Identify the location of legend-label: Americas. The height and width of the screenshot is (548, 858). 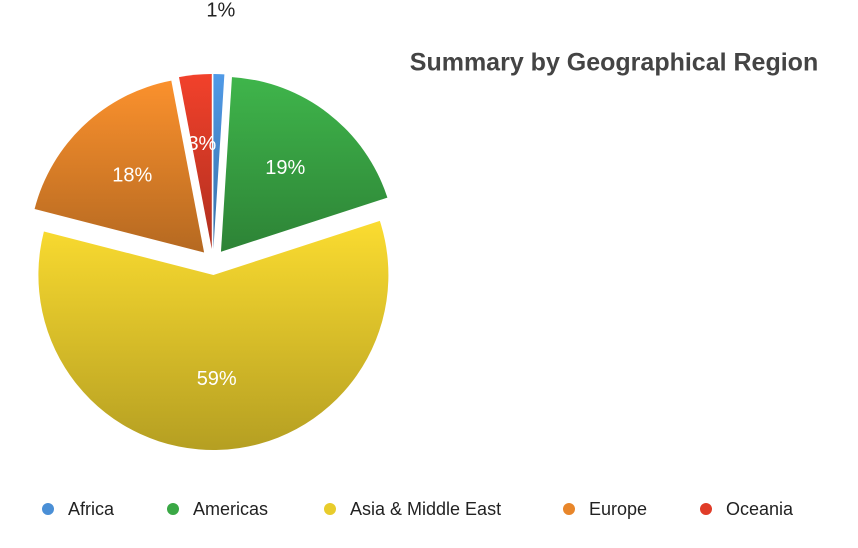
(230, 509).